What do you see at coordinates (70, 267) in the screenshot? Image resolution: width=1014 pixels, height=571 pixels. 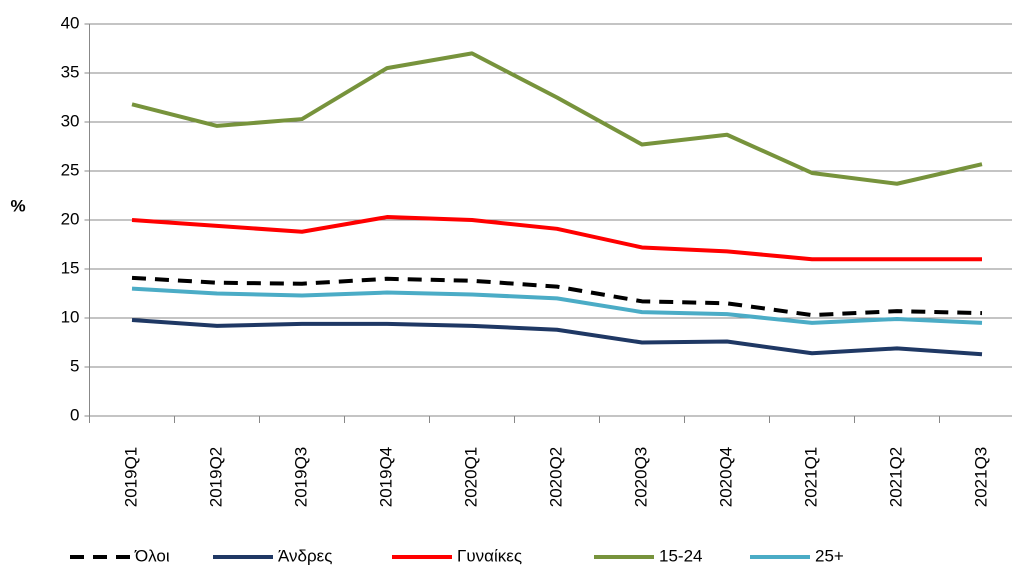 I see `y-tick-label: 15` at bounding box center [70, 267].